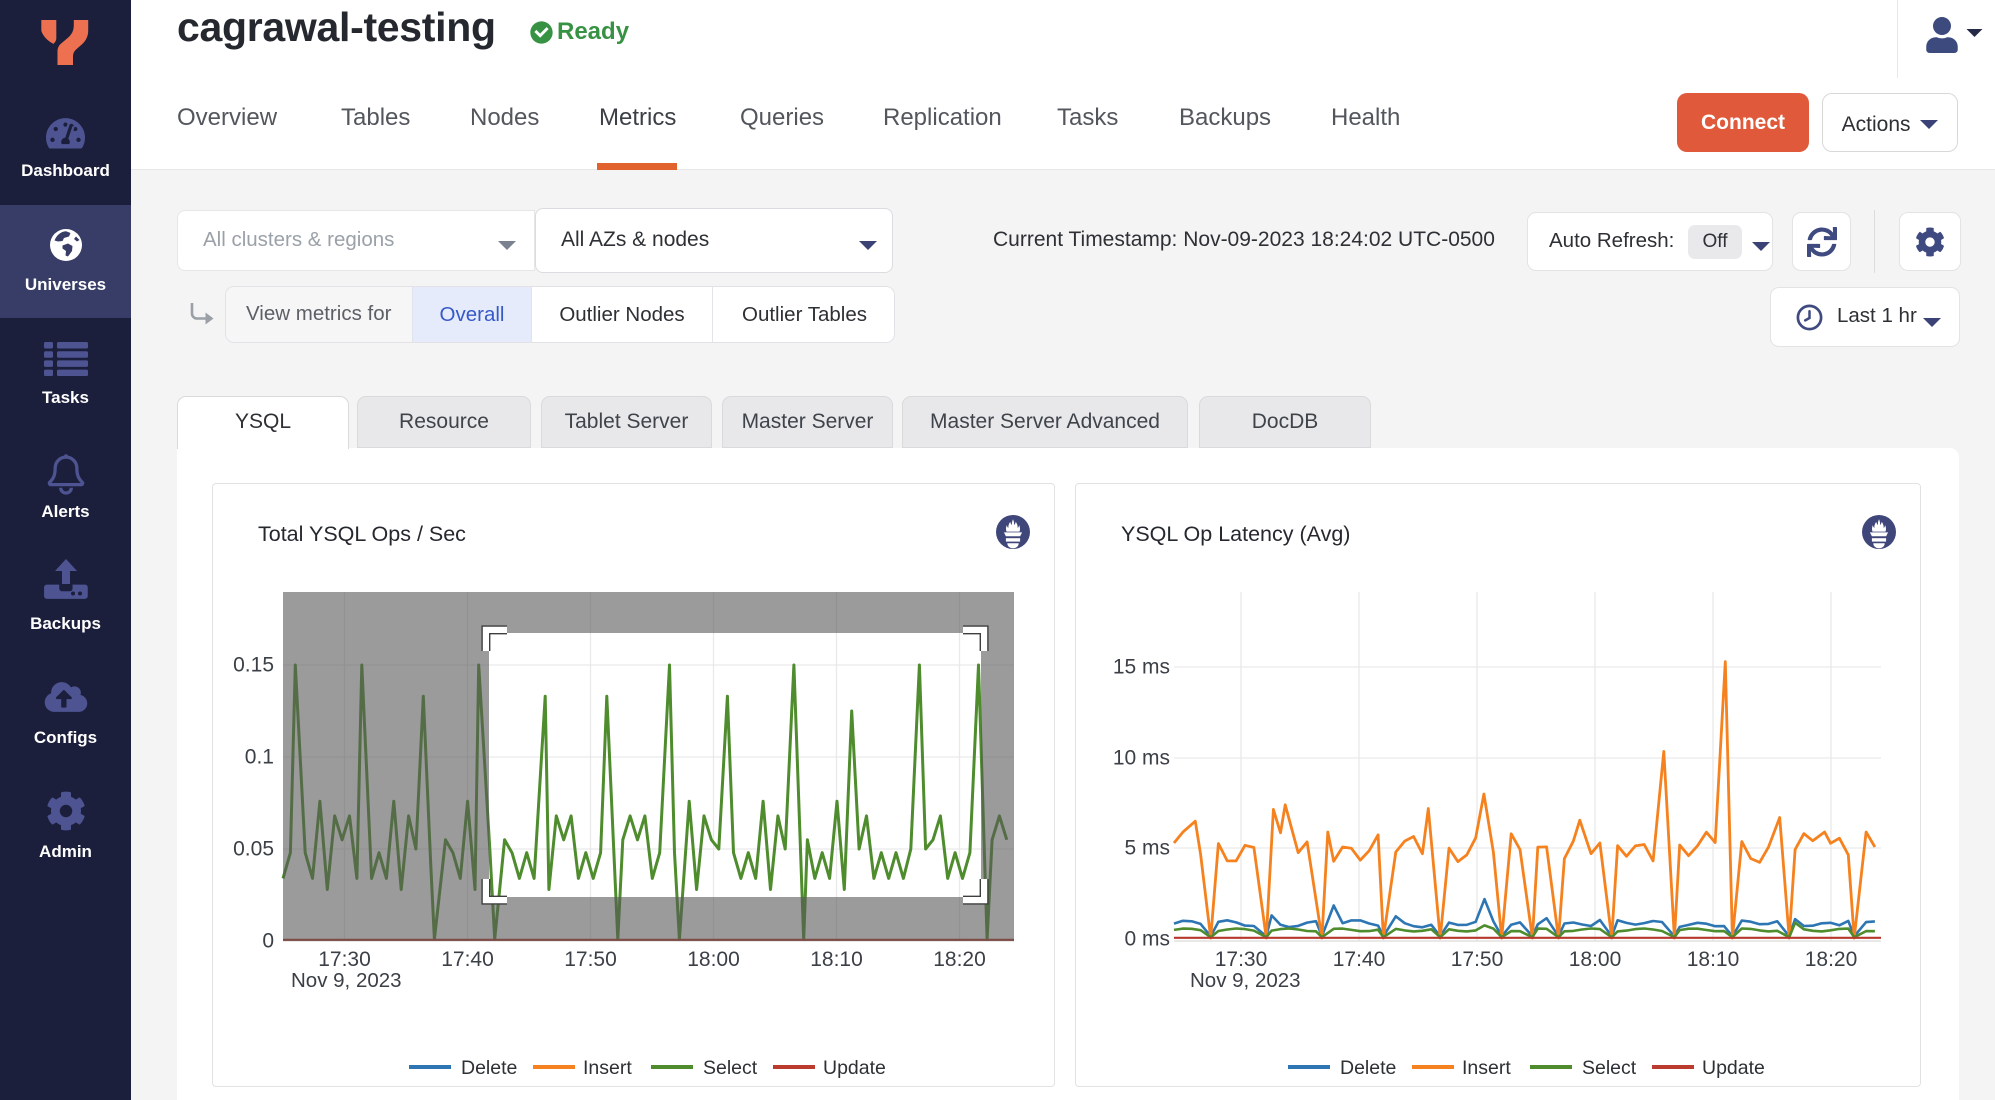  I want to click on svg-text: 10 ms, so click(1141, 758).